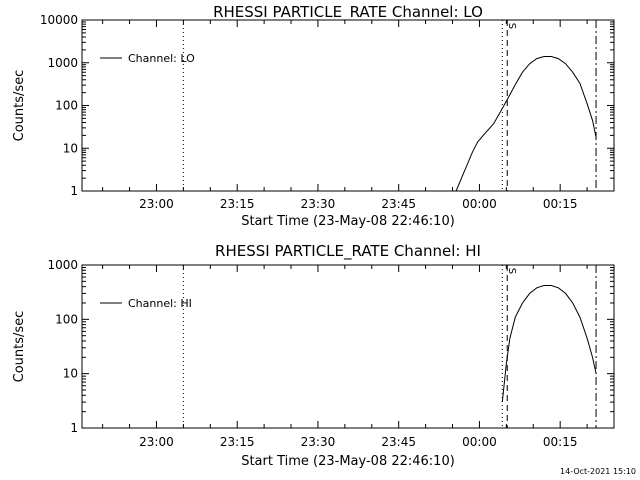 This screenshot has height=480, width=640. Describe the element at coordinates (161, 58) in the screenshot. I see `legend-label: Channel: LO` at that location.